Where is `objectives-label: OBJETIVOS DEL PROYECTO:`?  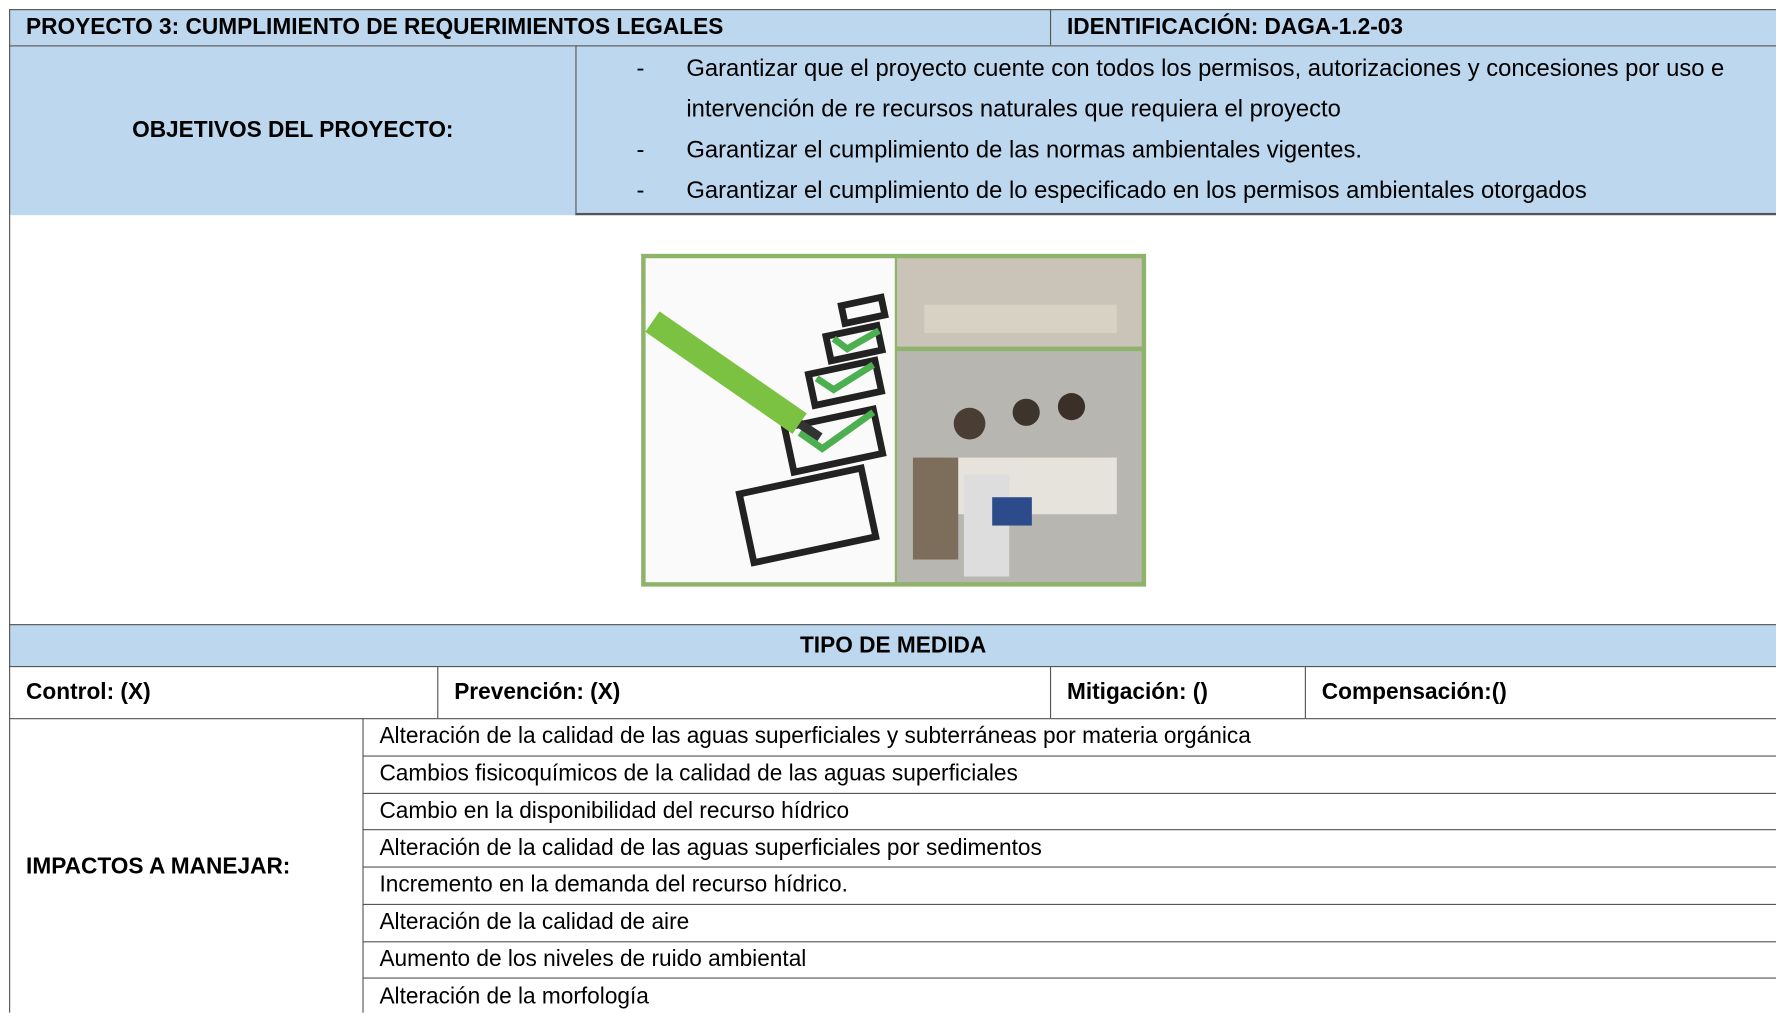 objectives-label: OBJETIVOS DEL PROYECTO: is located at coordinates (292, 130).